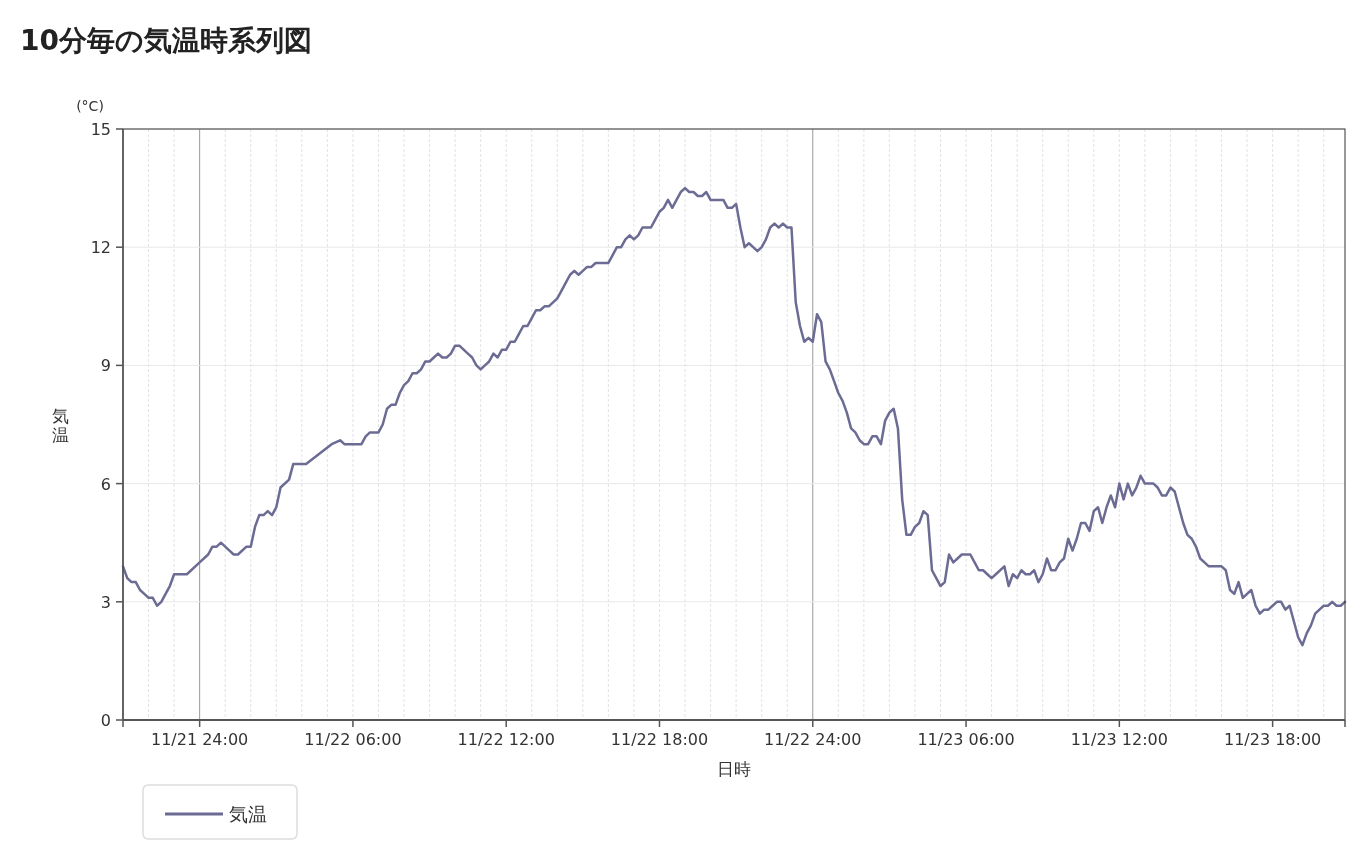 This screenshot has width=1365, height=861. Describe the element at coordinates (248, 814) in the screenshot. I see `legend-label: 気温` at that location.